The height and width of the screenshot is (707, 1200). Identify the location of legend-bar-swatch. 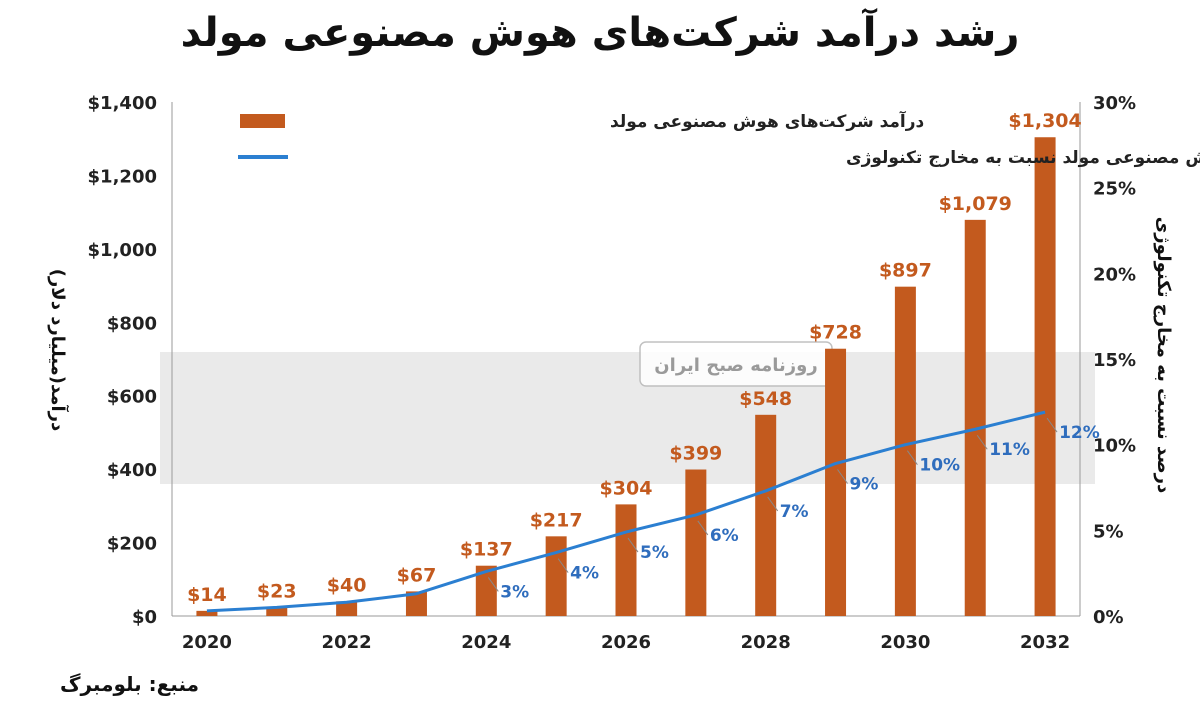
(262, 121).